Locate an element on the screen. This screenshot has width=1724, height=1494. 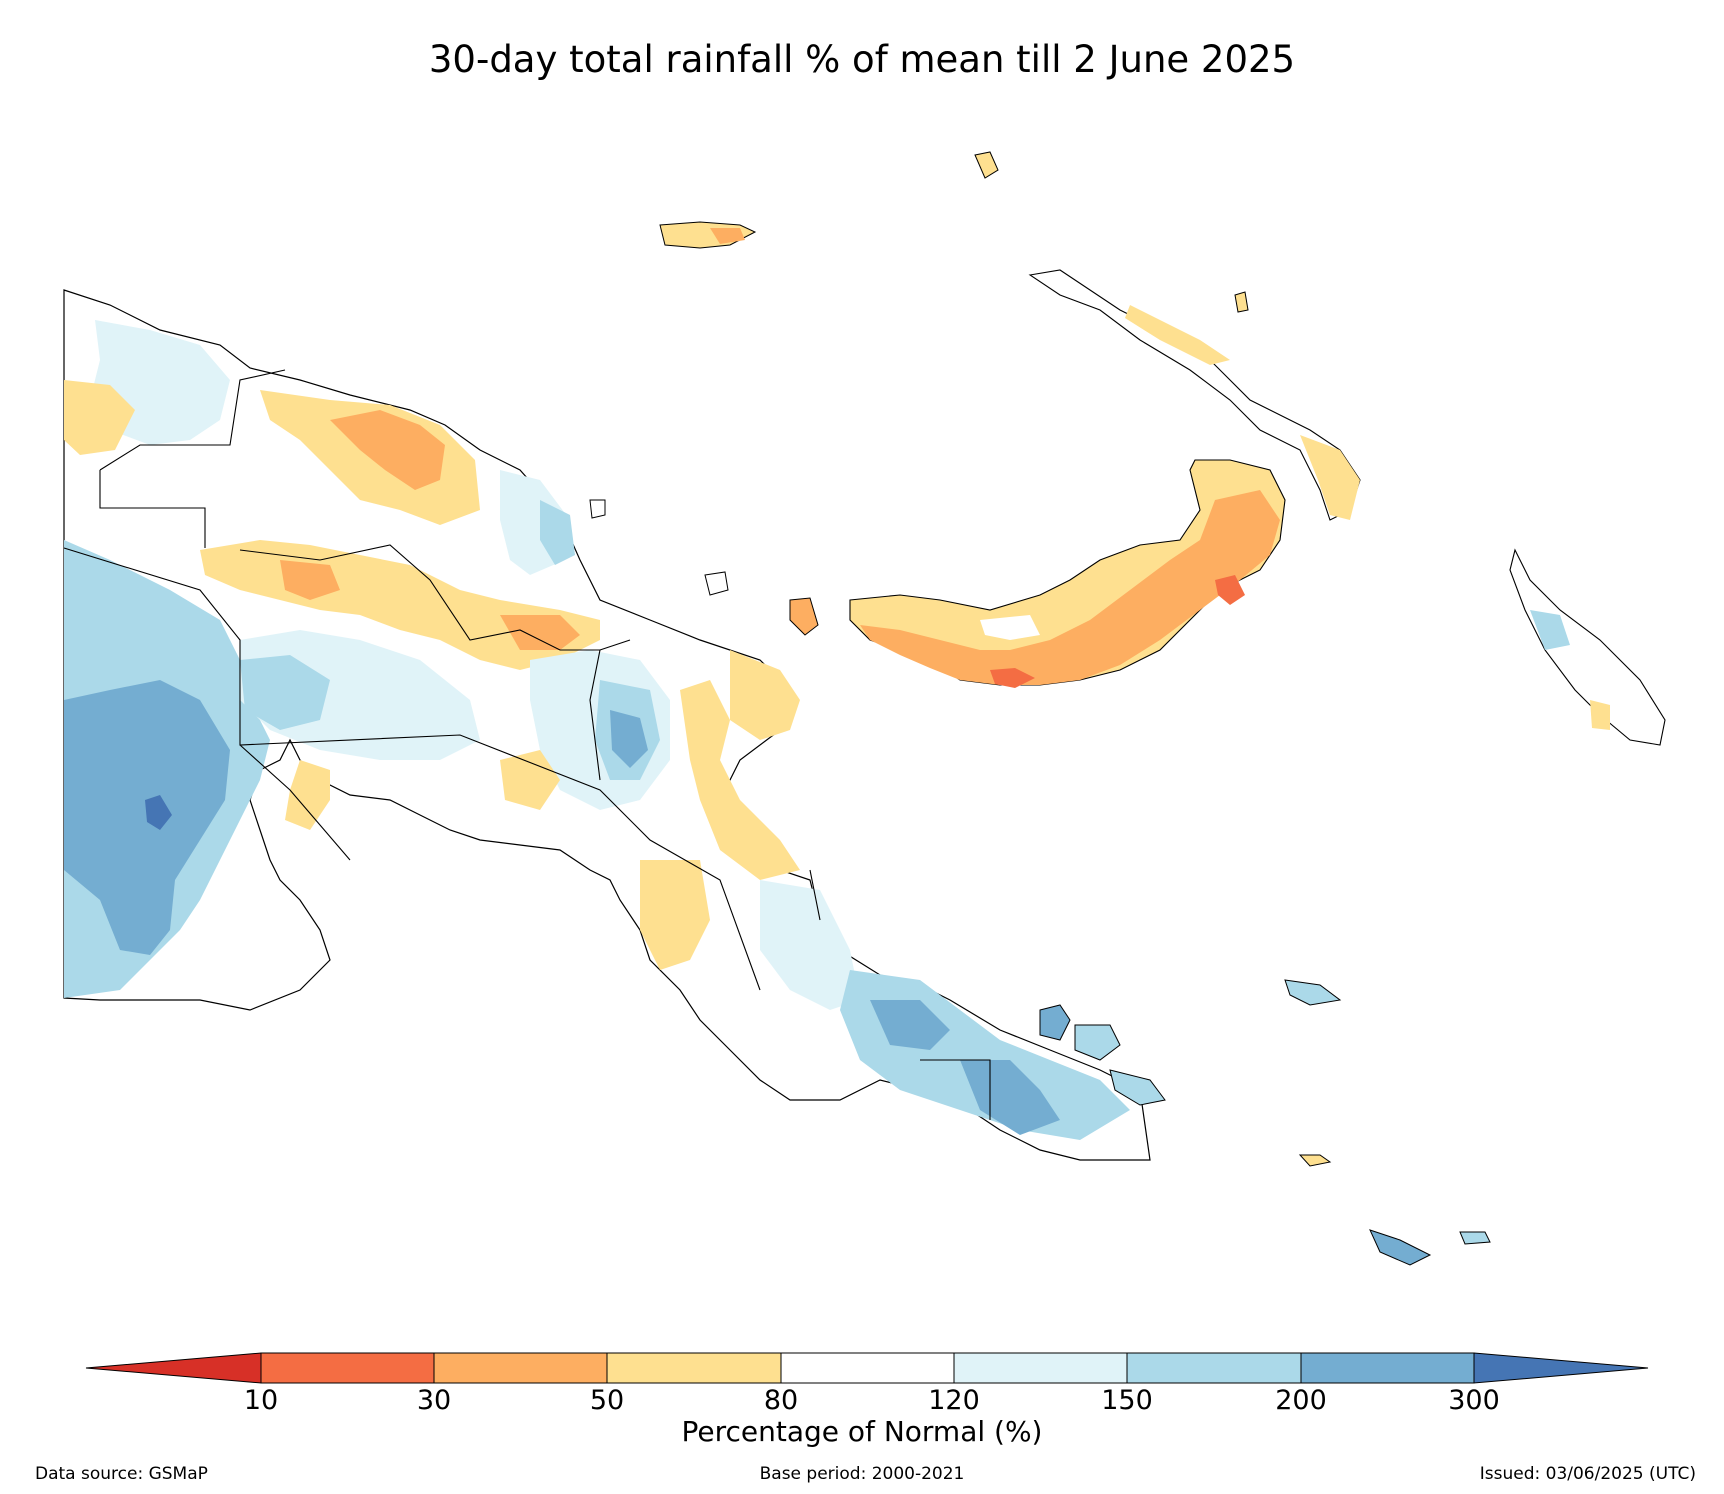
colorbar-tick-label: 80 is located at coordinates (781, 1400).